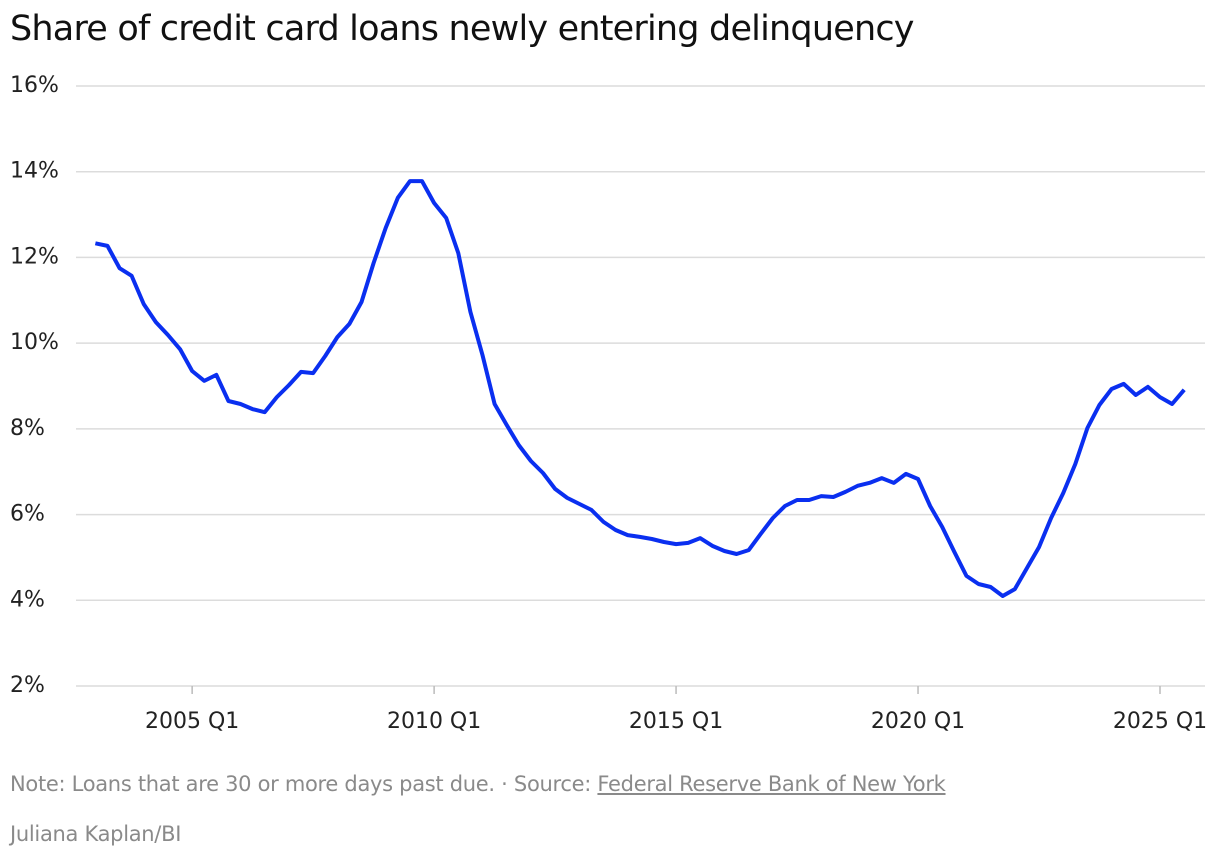  I want to click on x-tick-label: 2025 Q1, so click(1160, 721).